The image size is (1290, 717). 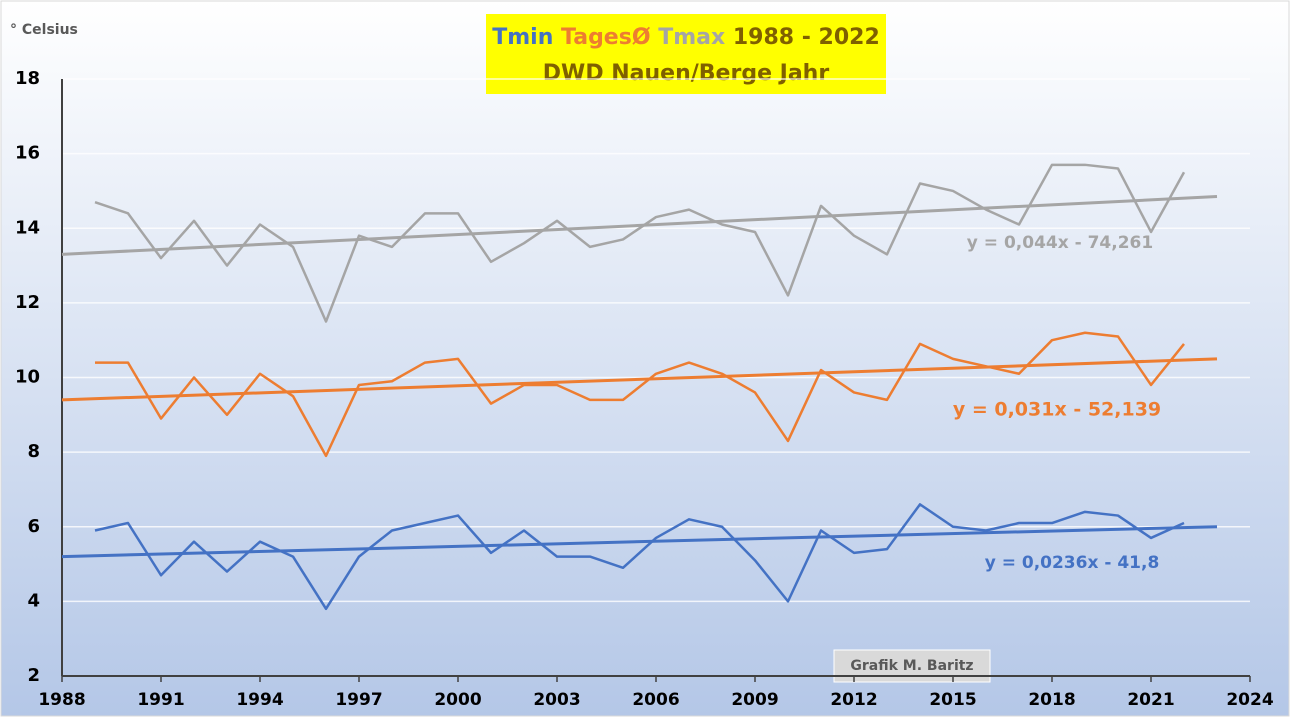 What do you see at coordinates (33, 675) in the screenshot?
I see `y-tick-label: 2` at bounding box center [33, 675].